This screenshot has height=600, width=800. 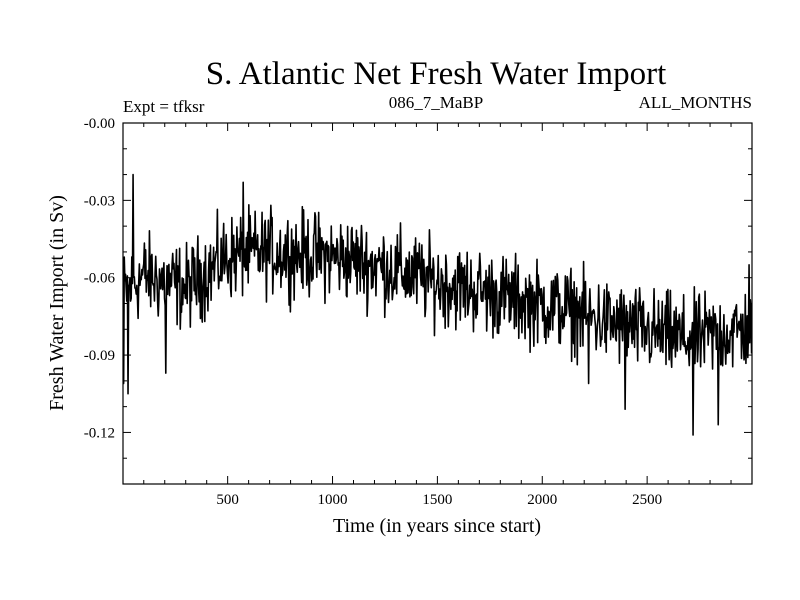 What do you see at coordinates (437, 500) in the screenshot?
I see `x-tick-label: 1500` at bounding box center [437, 500].